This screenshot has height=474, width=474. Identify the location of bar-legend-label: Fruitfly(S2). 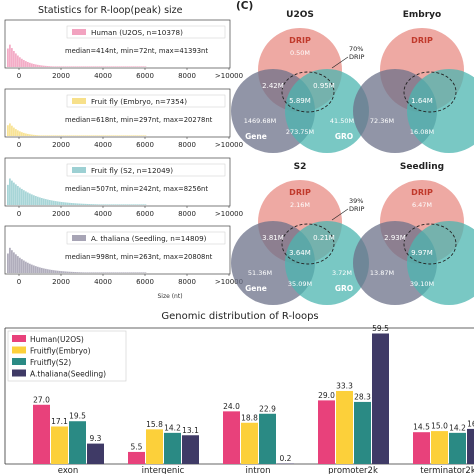
(50, 362).